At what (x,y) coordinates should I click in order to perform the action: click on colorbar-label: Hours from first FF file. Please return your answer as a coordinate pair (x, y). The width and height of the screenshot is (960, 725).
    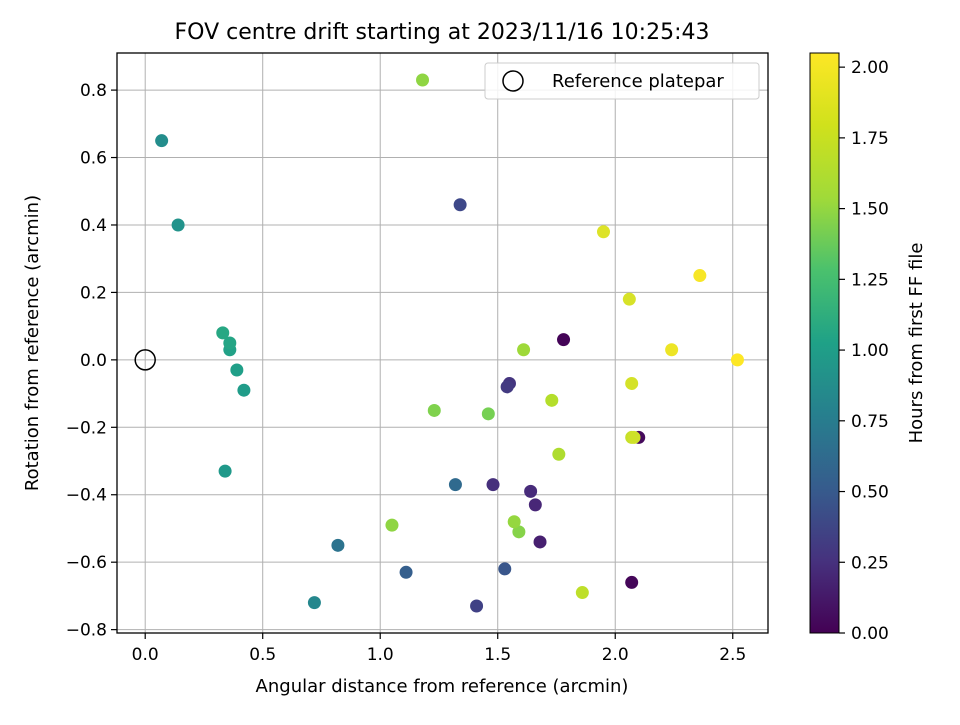
    Looking at the image, I should click on (916, 343).